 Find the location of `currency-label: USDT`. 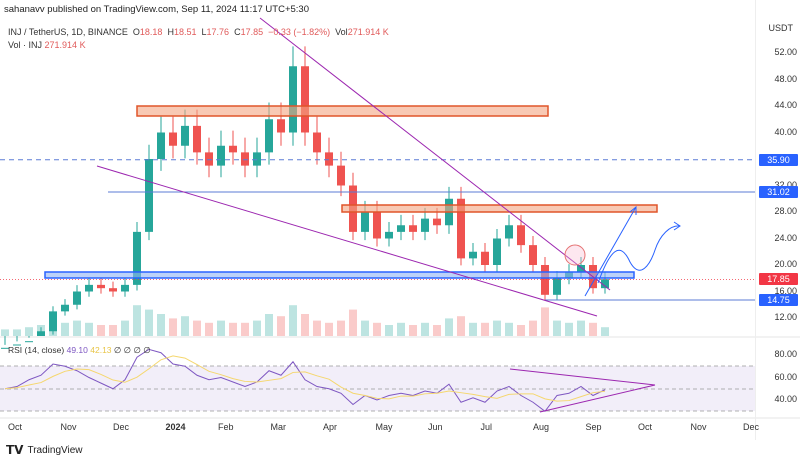

currency-label: USDT is located at coordinates (781, 28).